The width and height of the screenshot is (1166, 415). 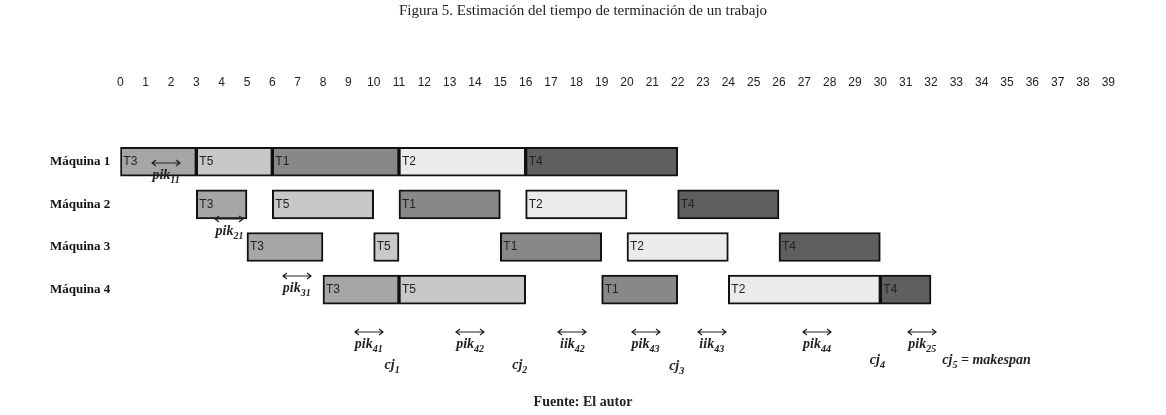 What do you see at coordinates (551, 81) in the screenshot?
I see `x-tick-label: 17` at bounding box center [551, 81].